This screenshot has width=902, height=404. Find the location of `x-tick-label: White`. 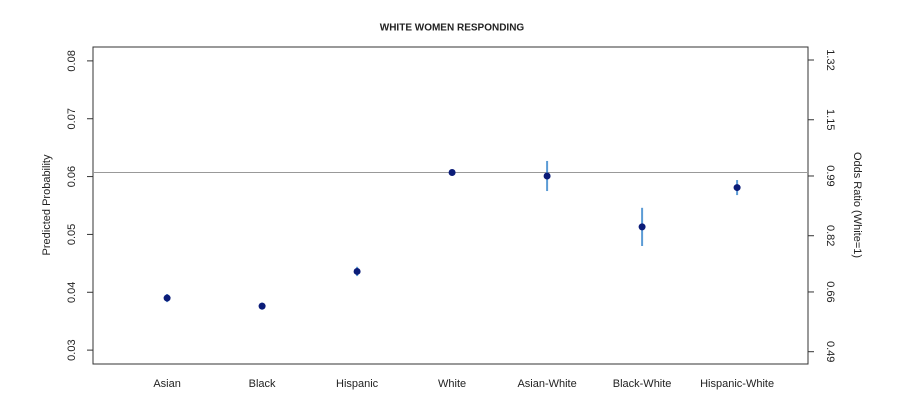

x-tick-label: White is located at coordinates (452, 384).